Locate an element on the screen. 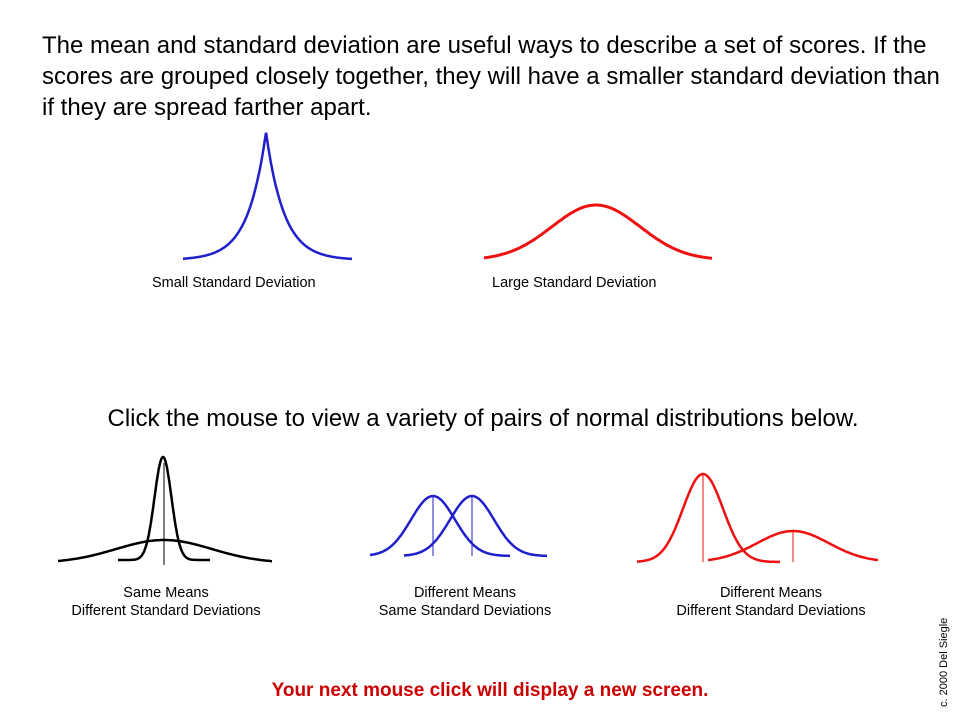 The image size is (960, 720). pair2-caption-line1: Different Means is located at coordinates (465, 593).